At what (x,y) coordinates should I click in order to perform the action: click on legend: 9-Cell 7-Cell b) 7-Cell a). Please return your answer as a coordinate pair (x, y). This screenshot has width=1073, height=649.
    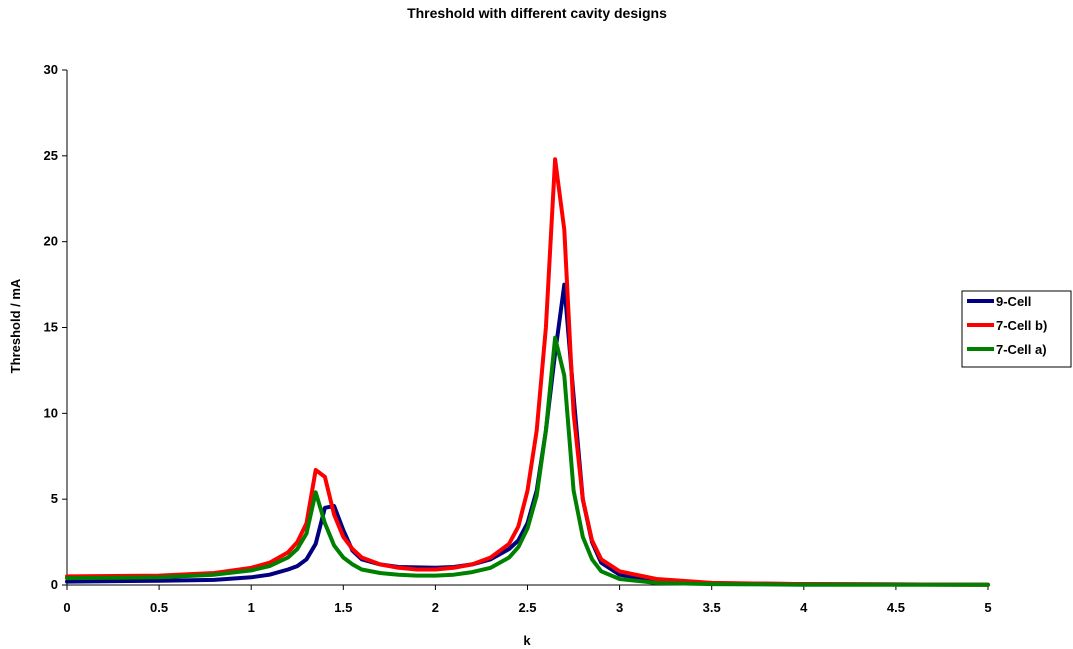
    Looking at the image, I should click on (1016, 329).